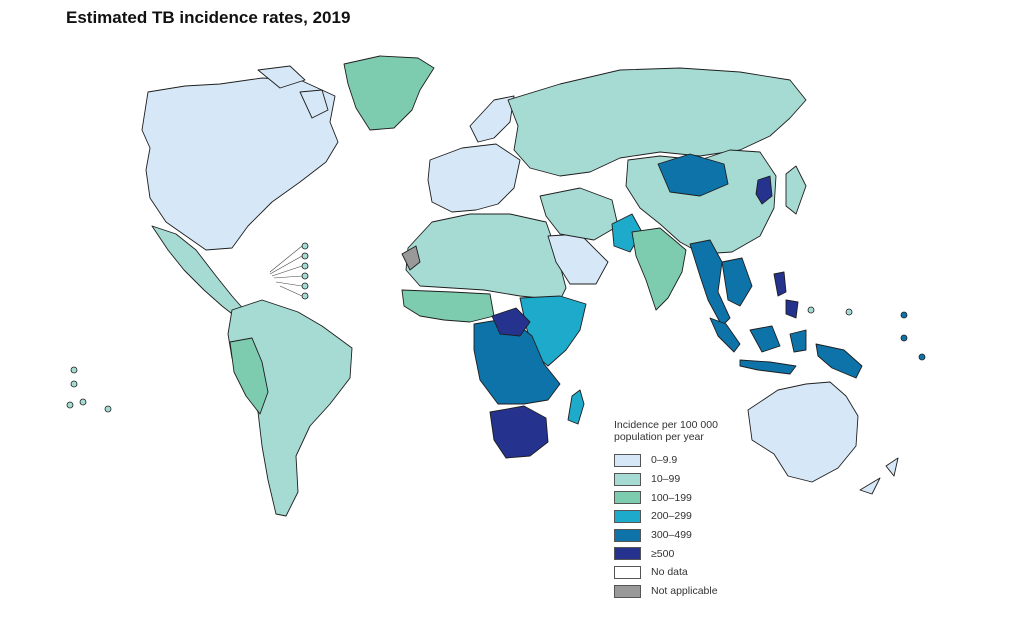  I want to click on legend-label: 10–99, so click(666, 479).